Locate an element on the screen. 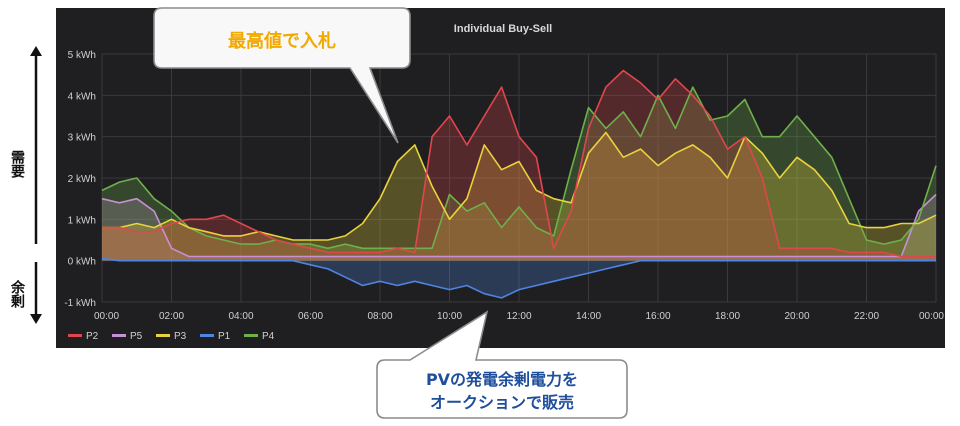  x-tick-label: 10:00 is located at coordinates (449, 316).